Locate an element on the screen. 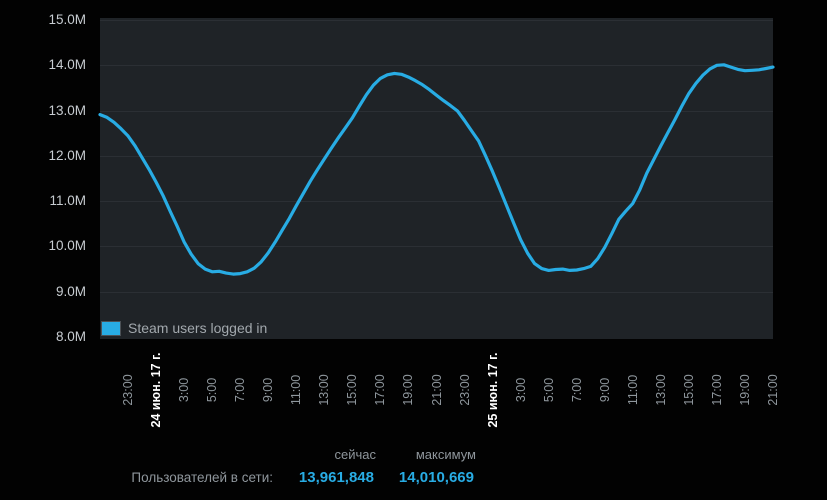  legend: Steam users logged in is located at coordinates (184, 328).